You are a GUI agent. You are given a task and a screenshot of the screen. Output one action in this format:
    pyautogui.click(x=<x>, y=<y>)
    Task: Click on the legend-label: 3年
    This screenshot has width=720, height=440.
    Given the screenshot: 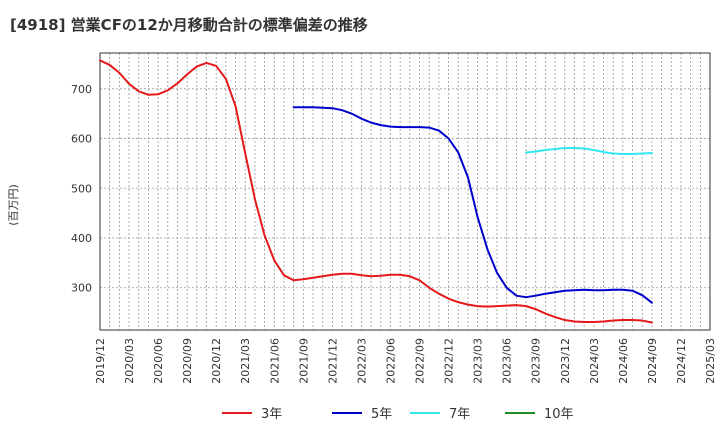 What is the action you would take?
    pyautogui.click(x=271, y=414)
    